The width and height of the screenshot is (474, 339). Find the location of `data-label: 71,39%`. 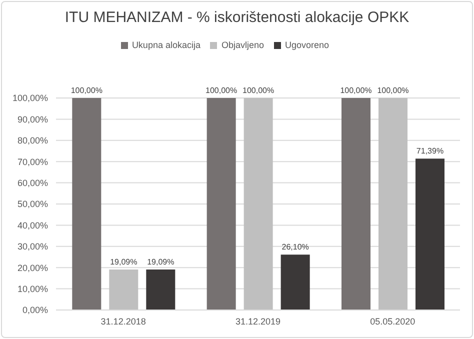

data-label: 71,39% is located at coordinates (430, 151).